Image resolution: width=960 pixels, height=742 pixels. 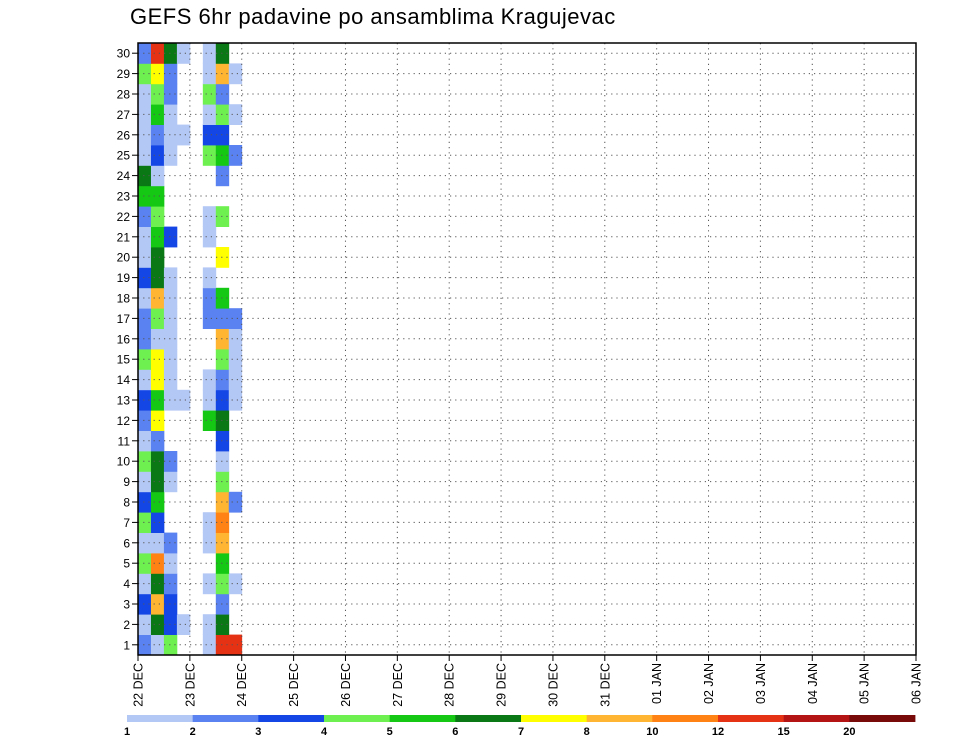 What do you see at coordinates (124, 74) in the screenshot?
I see `y-tick-label: 29` at bounding box center [124, 74].